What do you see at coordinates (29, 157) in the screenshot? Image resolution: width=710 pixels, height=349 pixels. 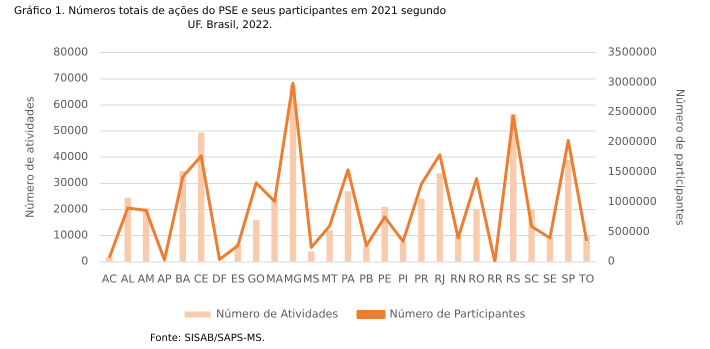 I see `y-axis-title: Número de atividades` at bounding box center [29, 157].